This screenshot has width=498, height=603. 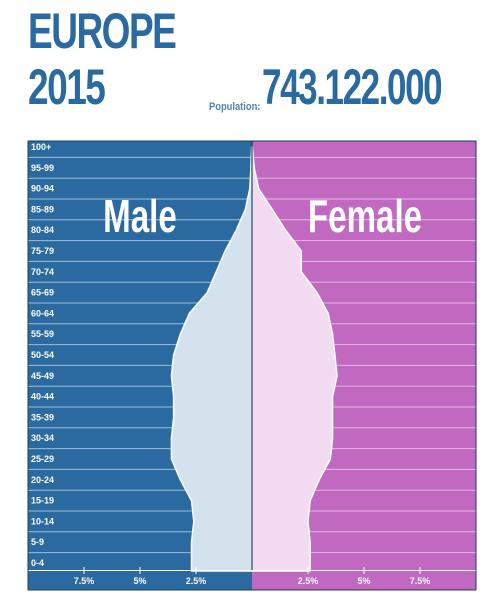 I want to click on male-population-area, so click(x=211, y=359).